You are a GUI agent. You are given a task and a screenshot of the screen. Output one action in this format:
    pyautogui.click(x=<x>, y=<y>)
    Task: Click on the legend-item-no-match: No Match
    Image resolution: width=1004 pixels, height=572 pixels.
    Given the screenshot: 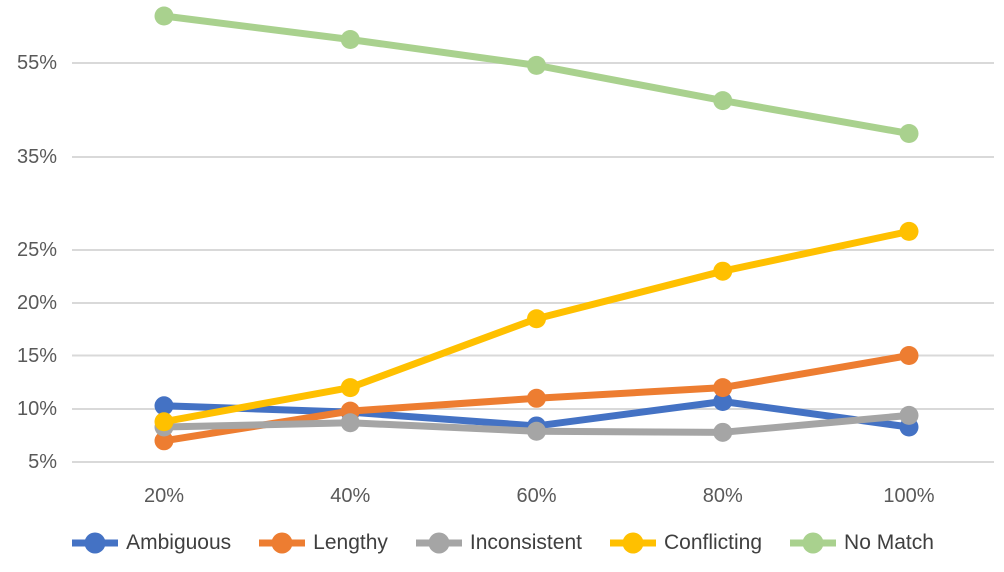 What is the action you would take?
    pyautogui.click(x=861, y=543)
    